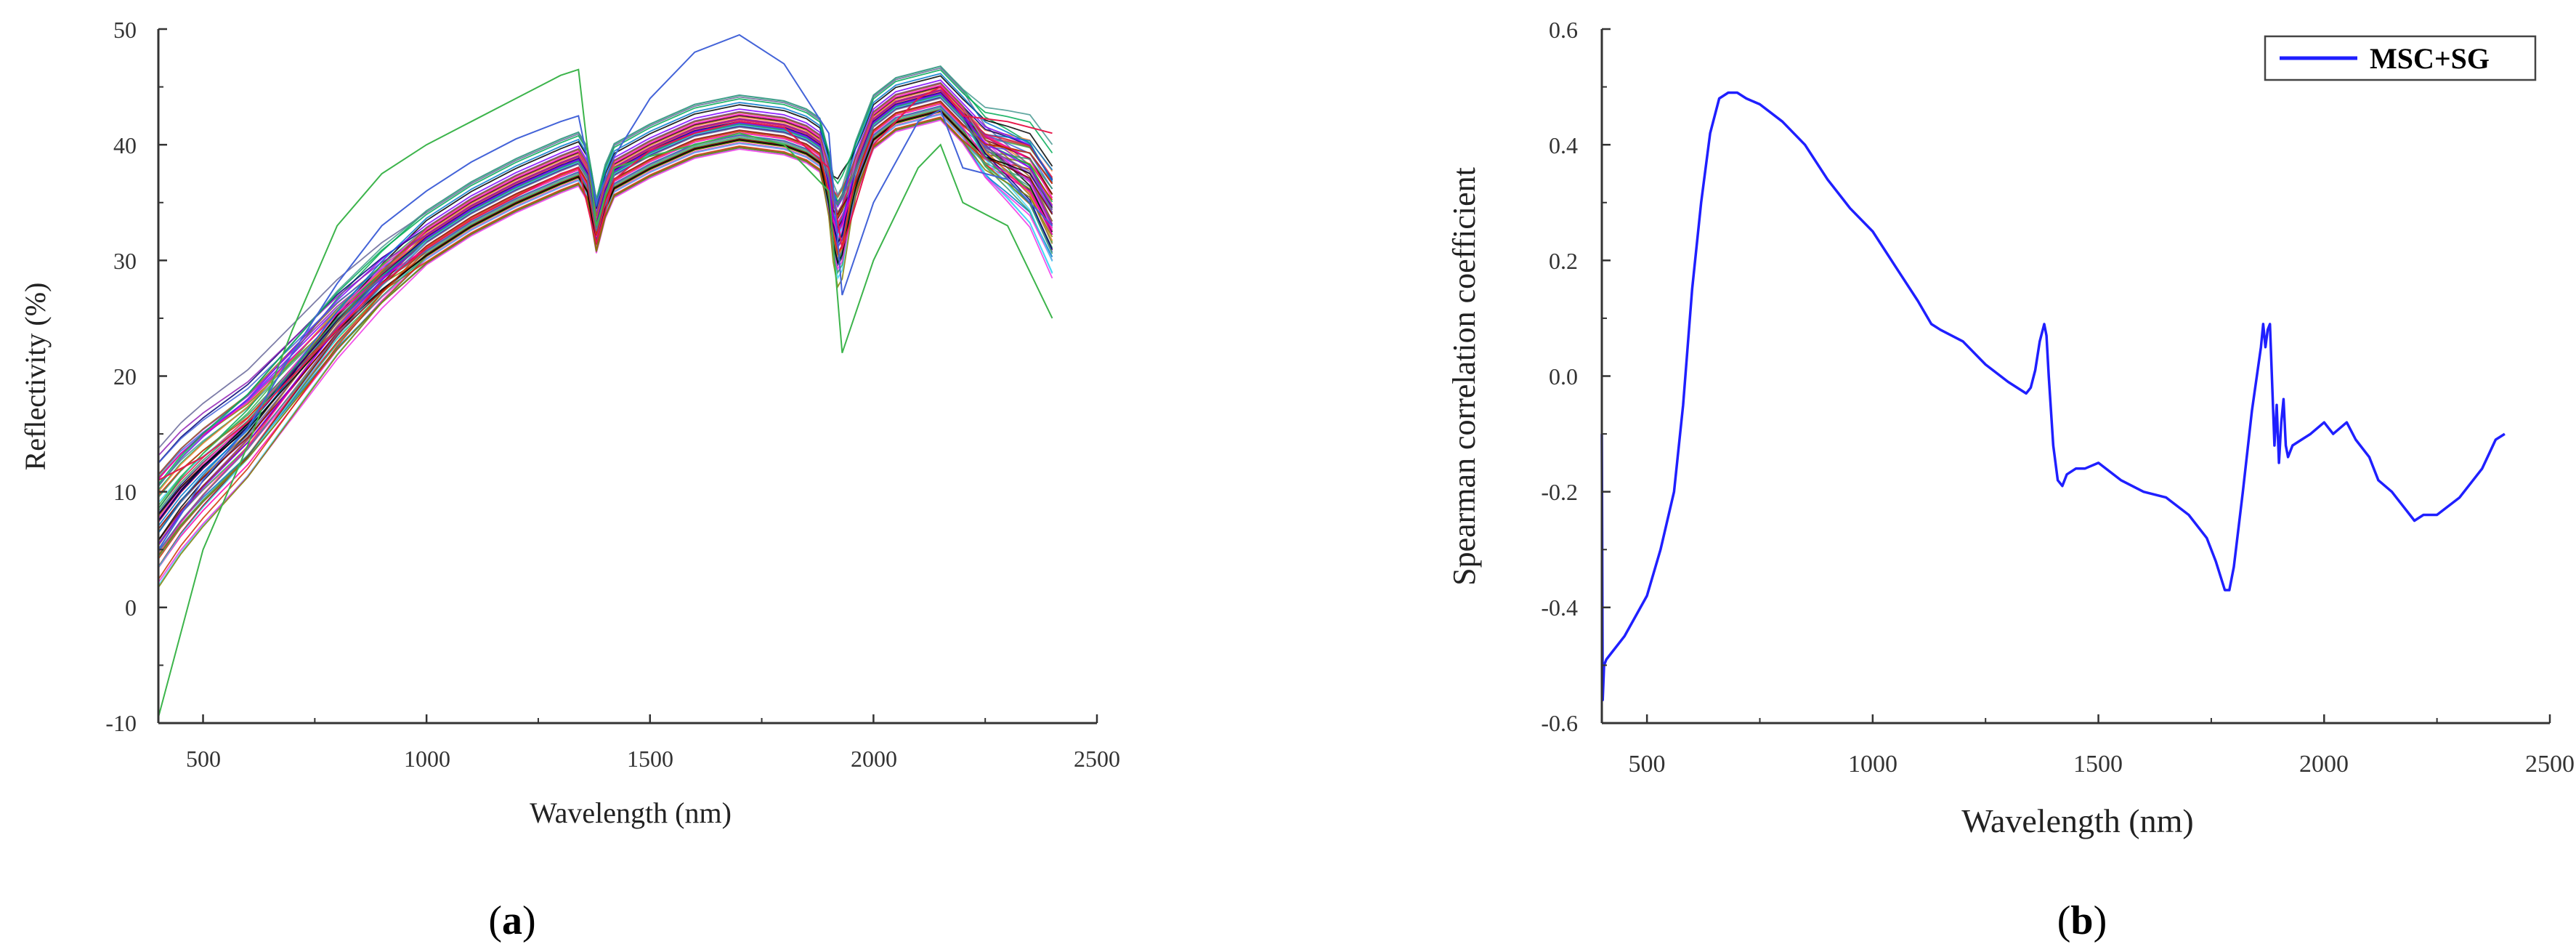  What do you see at coordinates (1647, 764) in the screenshot?
I see `panel-b-xtick-label: 500` at bounding box center [1647, 764].